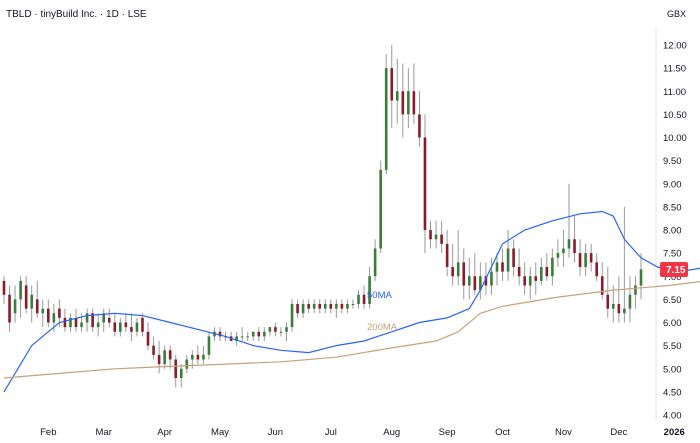 This screenshot has width=700, height=443. What do you see at coordinates (563, 432) in the screenshot?
I see `x-tick-label: Nov` at bounding box center [563, 432].